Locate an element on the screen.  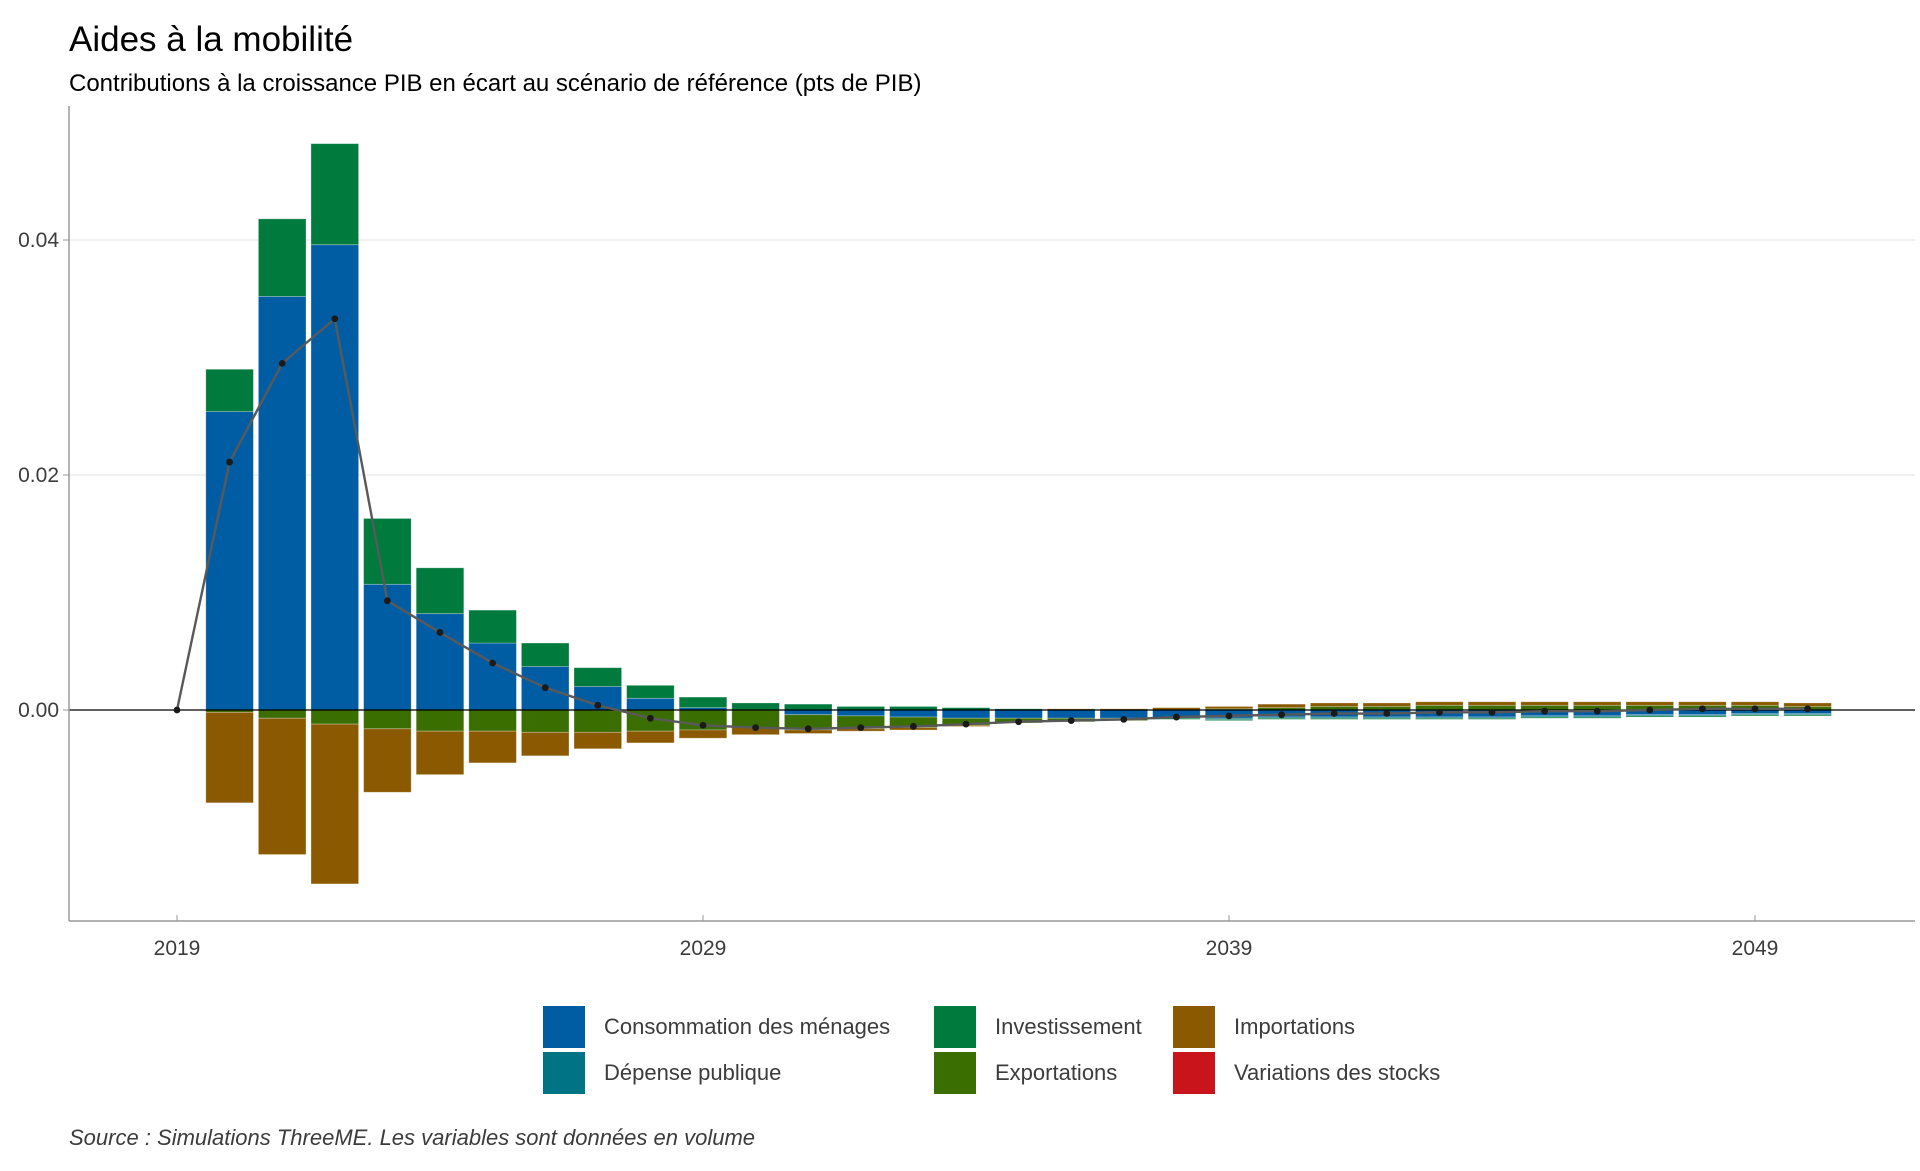
legend-item-depense-publique: Dépense publique is located at coordinates (662, 1073).